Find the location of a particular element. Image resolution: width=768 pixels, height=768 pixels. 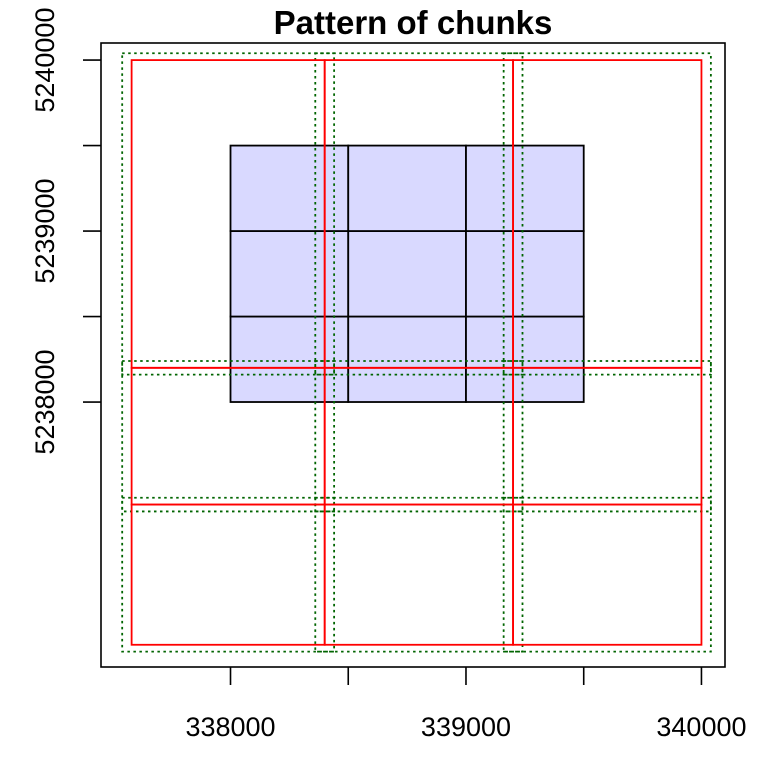

y-tick-label: 5240000 is located at coordinates (45, 60).